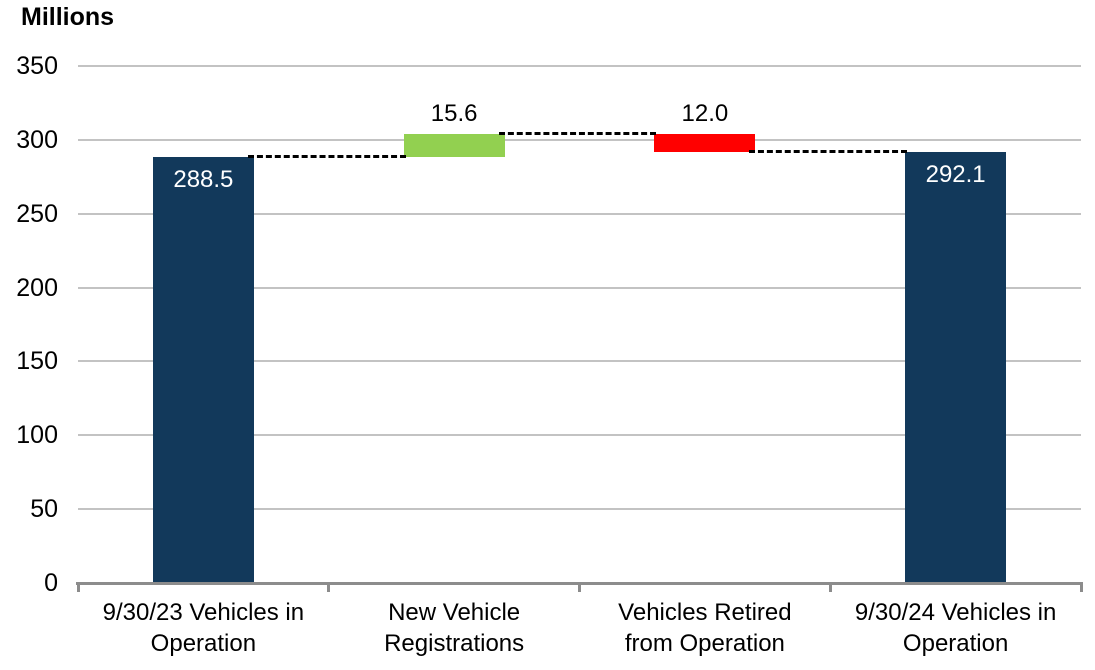 This screenshot has height=670, width=1095. What do you see at coordinates (37, 213) in the screenshot?
I see `y-axis-tick-label-250: 250` at bounding box center [37, 213].